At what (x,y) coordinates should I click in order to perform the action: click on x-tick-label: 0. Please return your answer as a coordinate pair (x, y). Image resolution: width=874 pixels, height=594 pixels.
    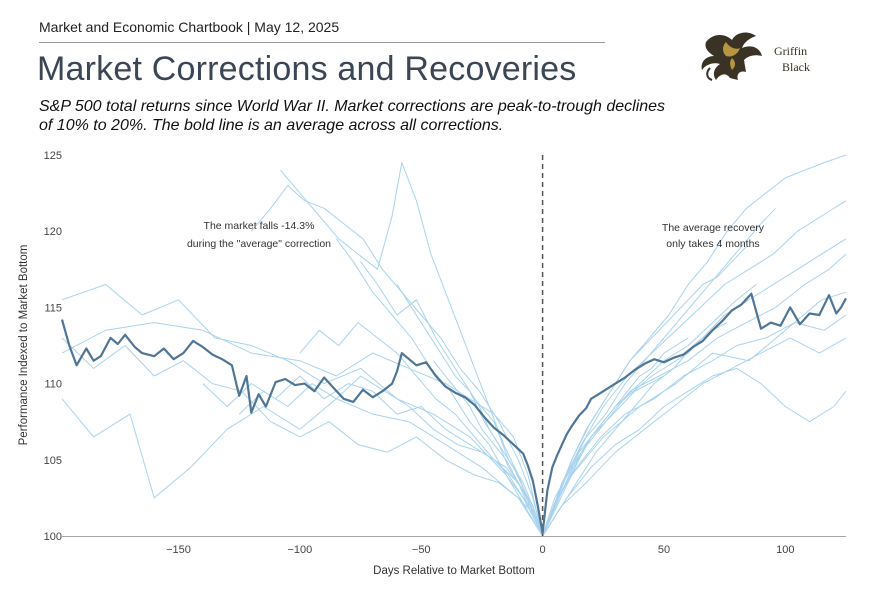
    Looking at the image, I should click on (543, 550).